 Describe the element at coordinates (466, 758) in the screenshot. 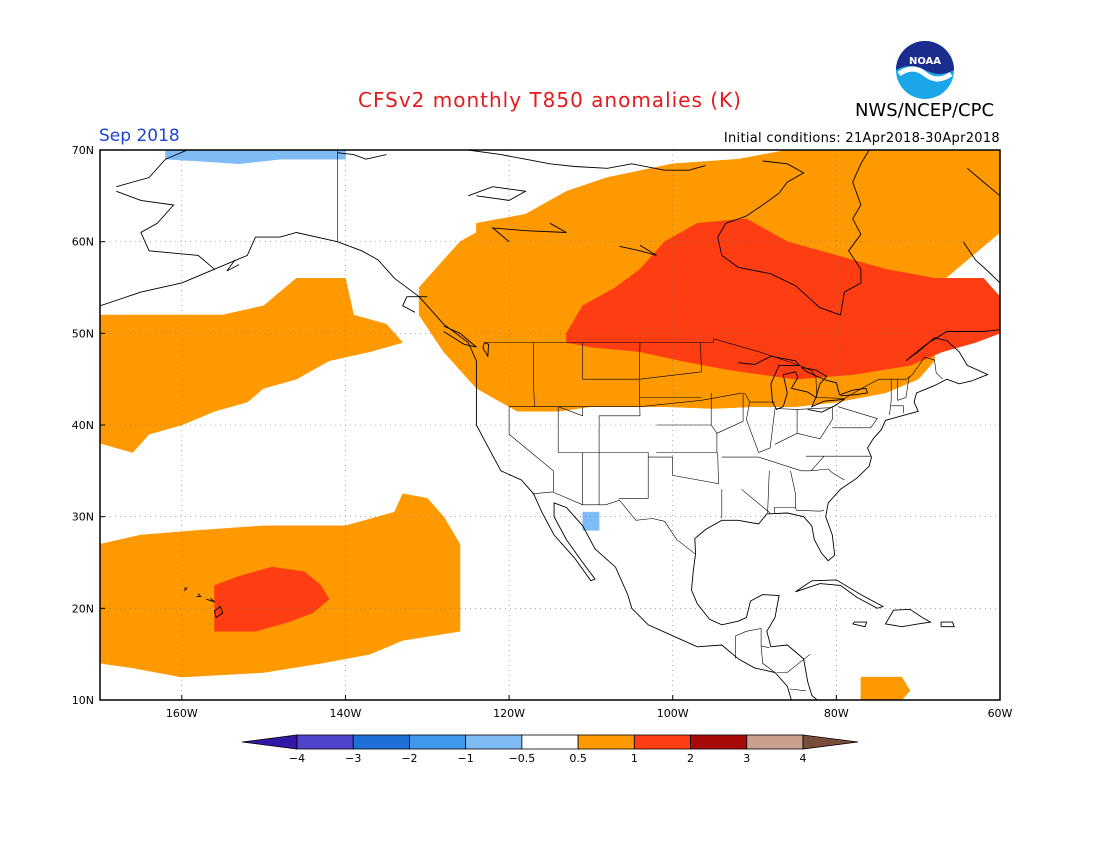

I see `colorbar-label: −1` at that location.